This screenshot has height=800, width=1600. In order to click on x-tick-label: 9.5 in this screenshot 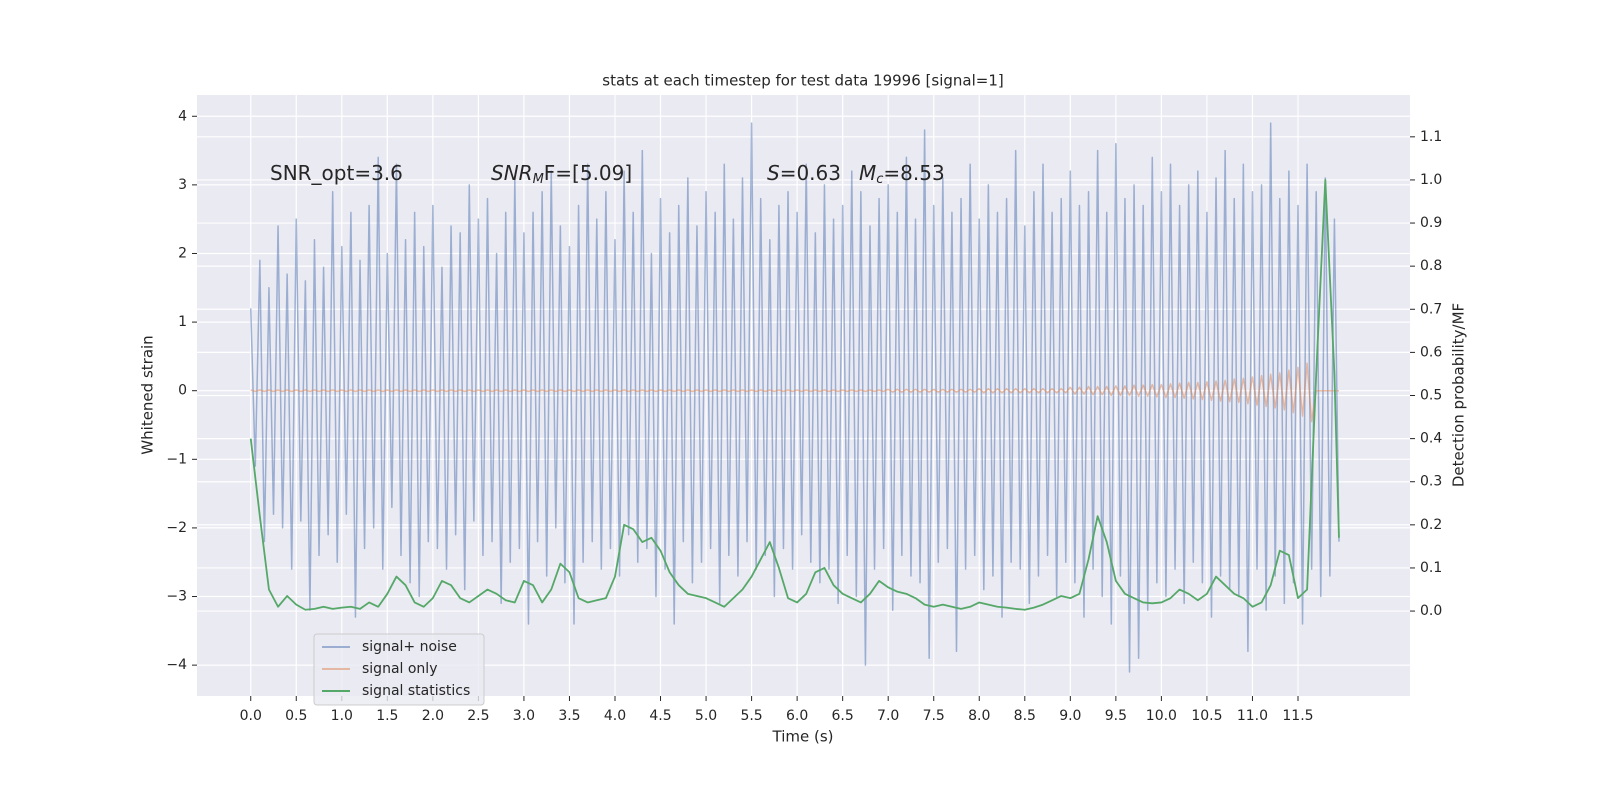, I will do `click(1116, 716)`.